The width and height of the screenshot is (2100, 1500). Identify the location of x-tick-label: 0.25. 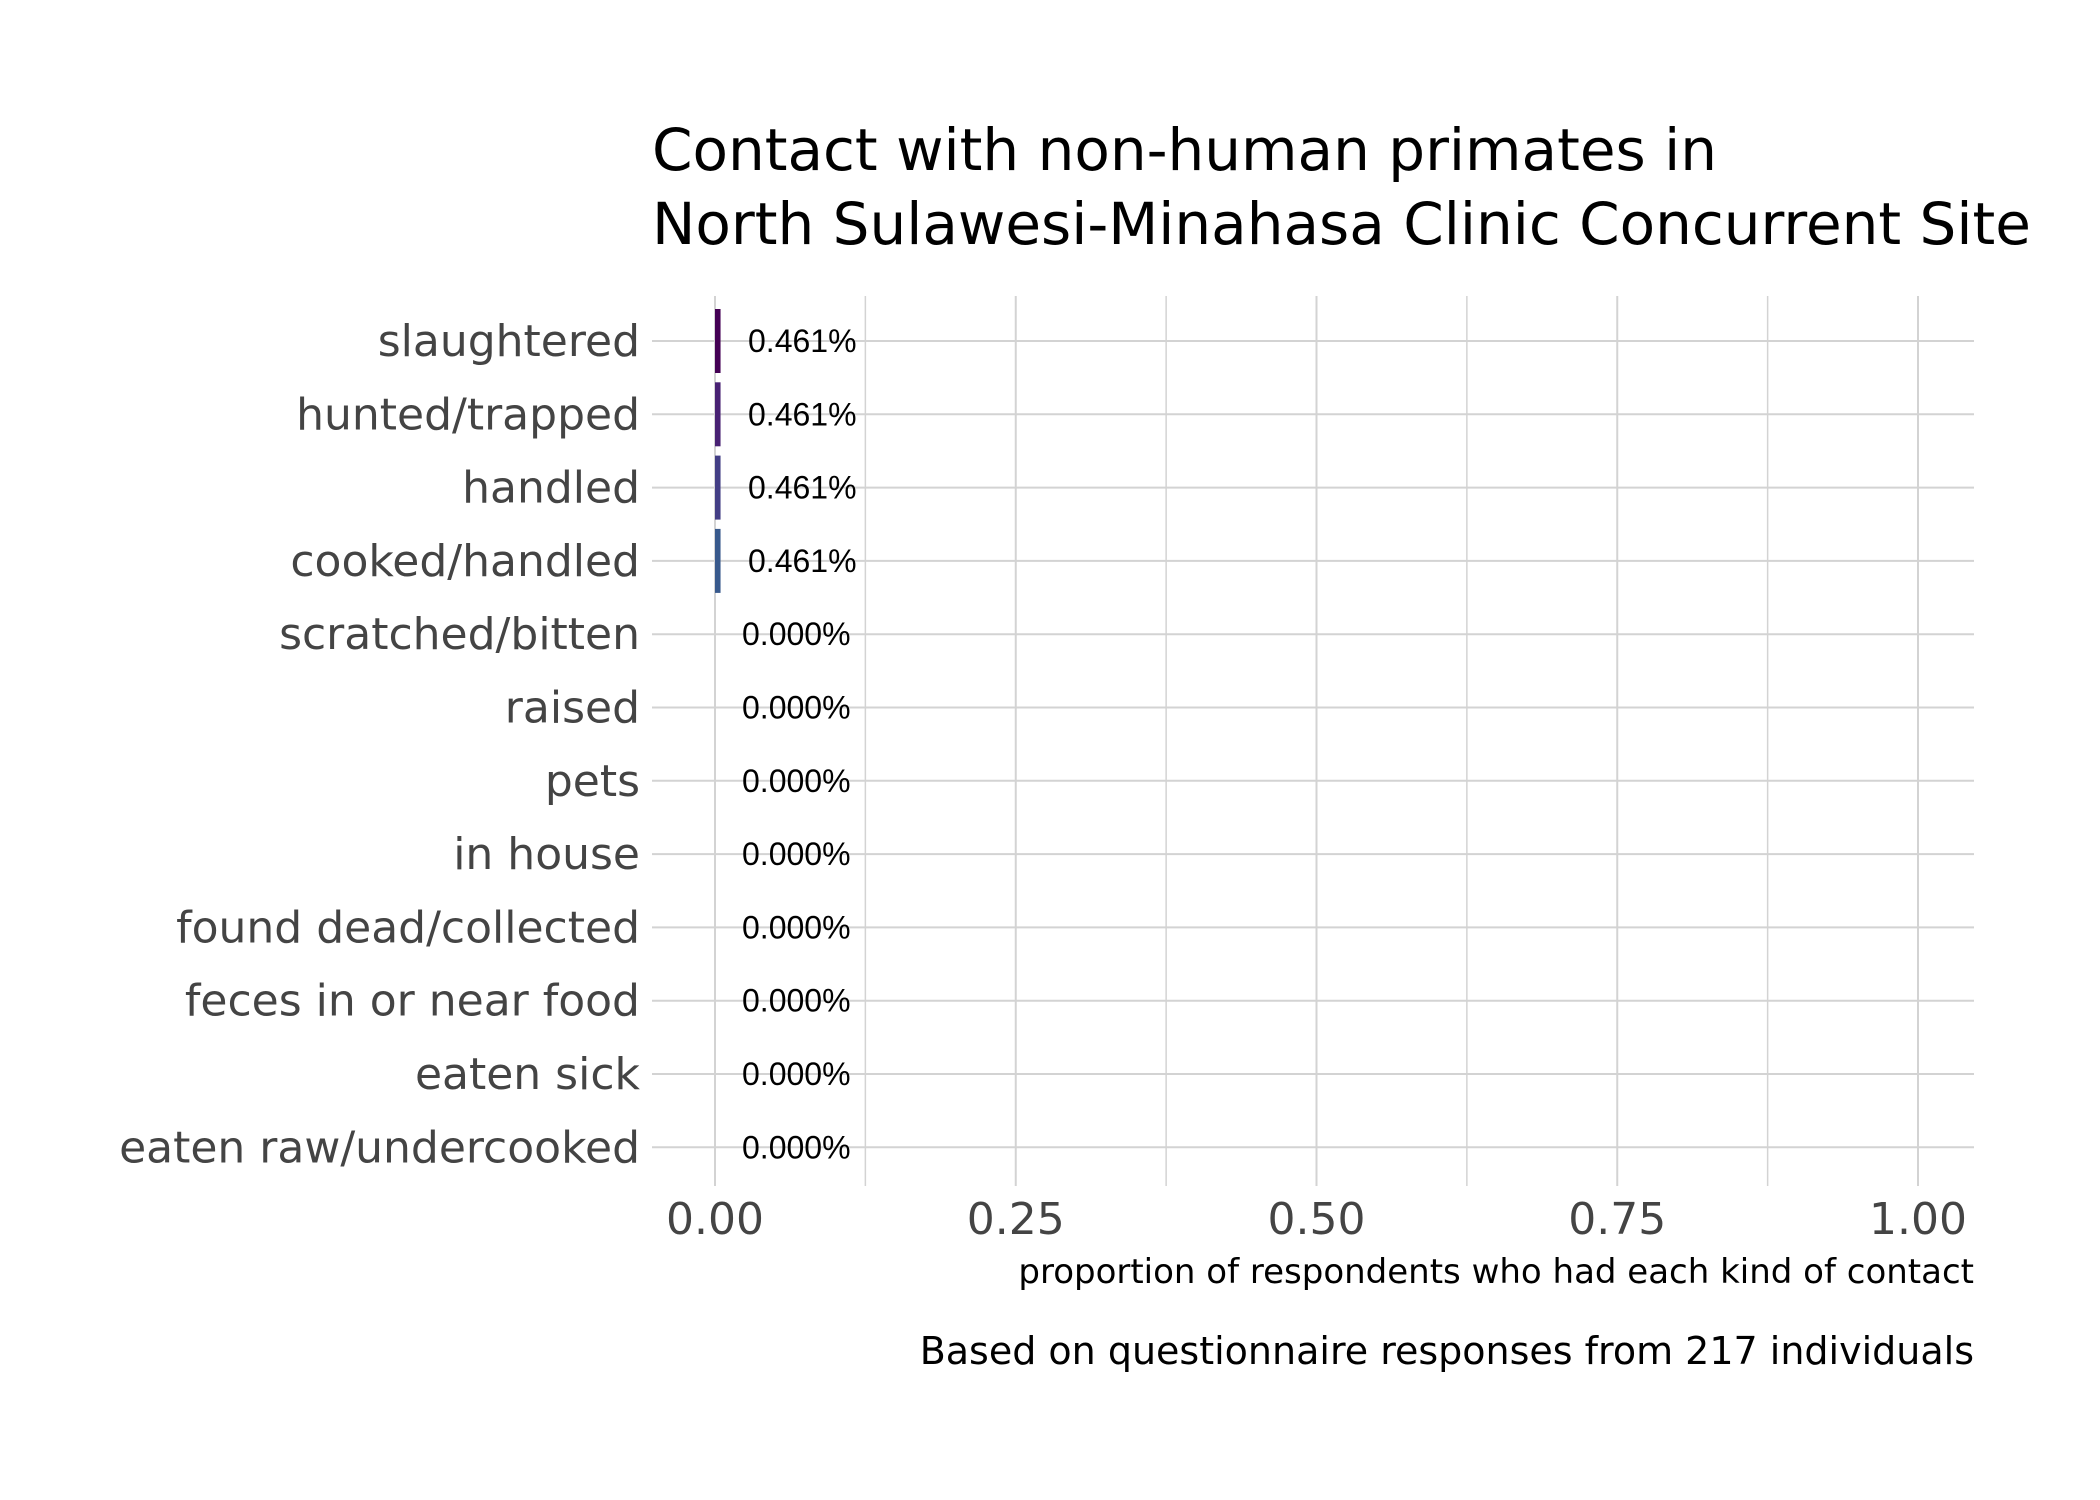
(1016, 1219).